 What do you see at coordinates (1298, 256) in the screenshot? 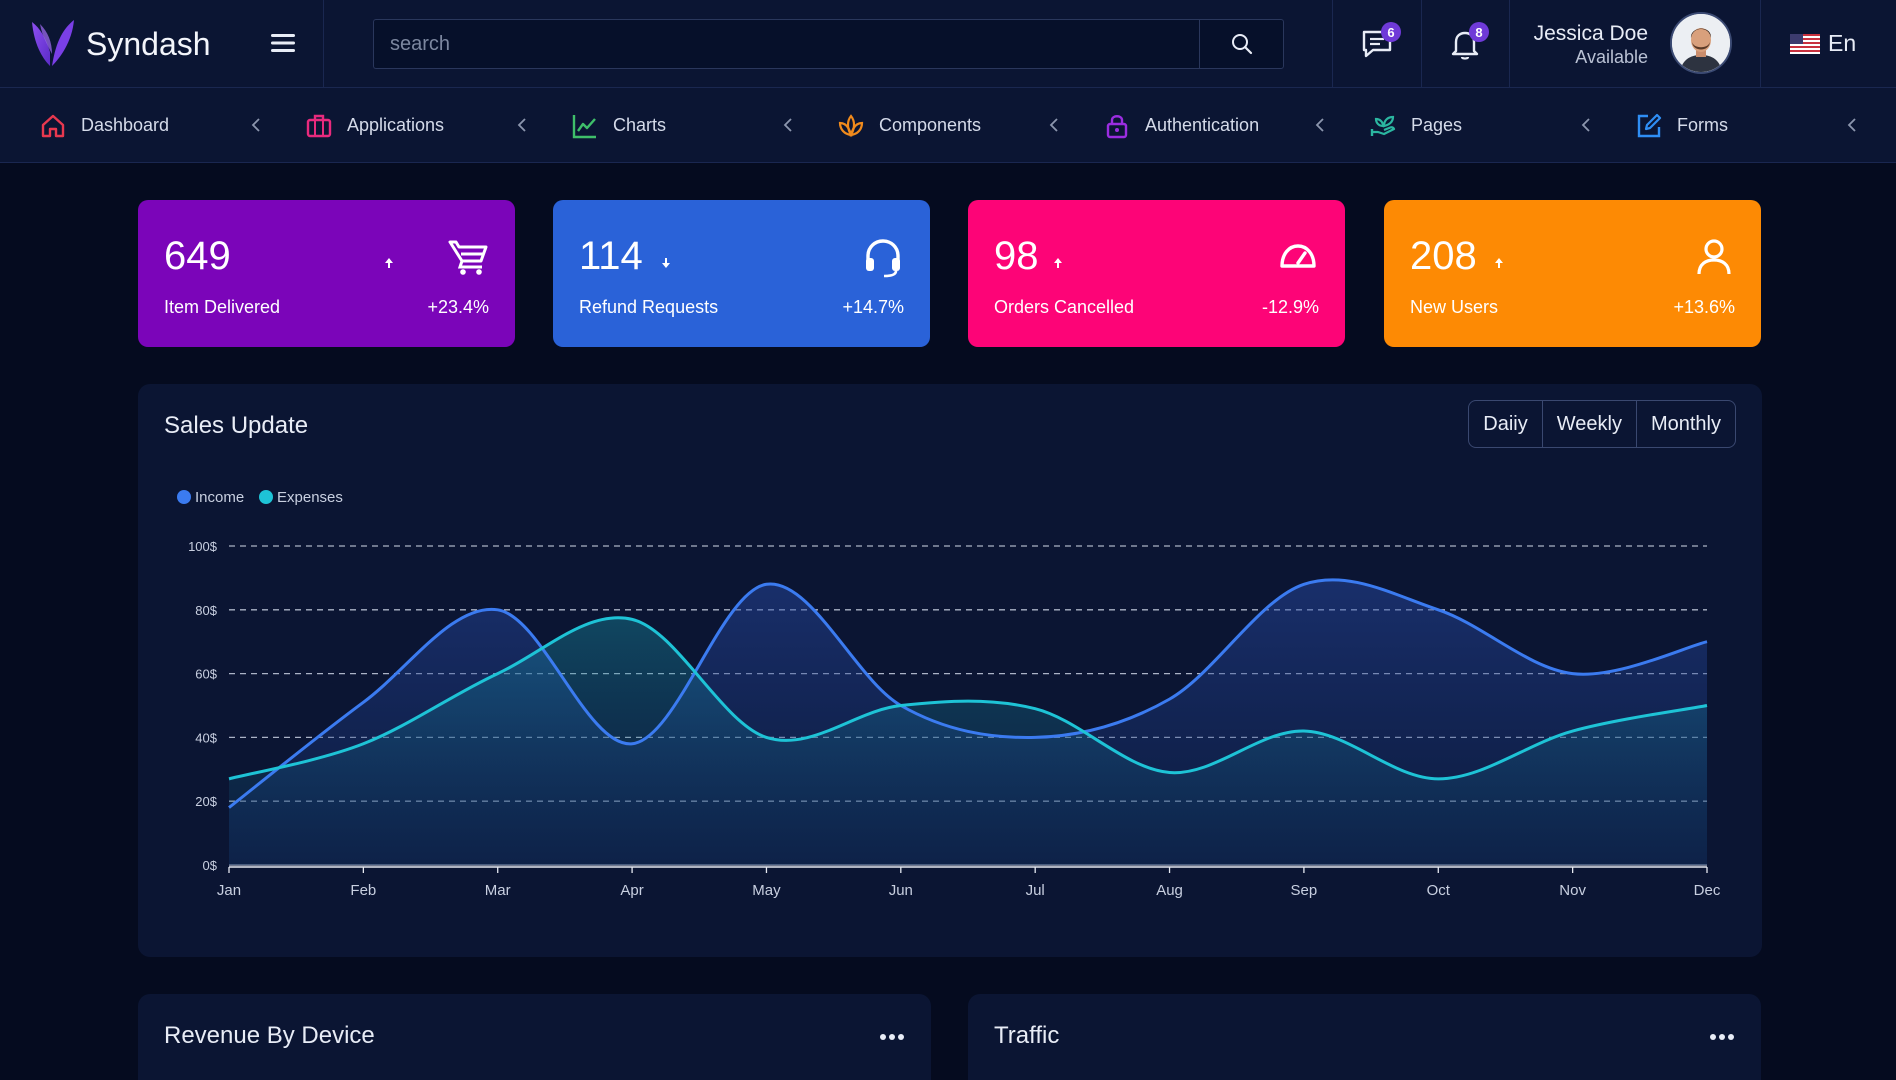
I see `speedometer-icon` at bounding box center [1298, 256].